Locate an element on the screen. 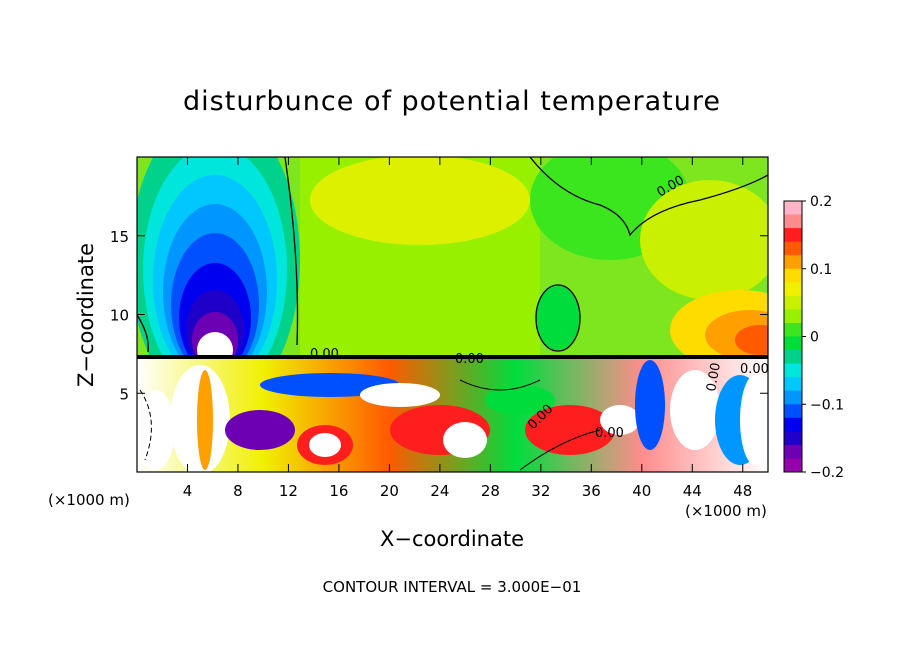 The image size is (904, 654). y-tick-label: 15 is located at coordinates (119, 237).